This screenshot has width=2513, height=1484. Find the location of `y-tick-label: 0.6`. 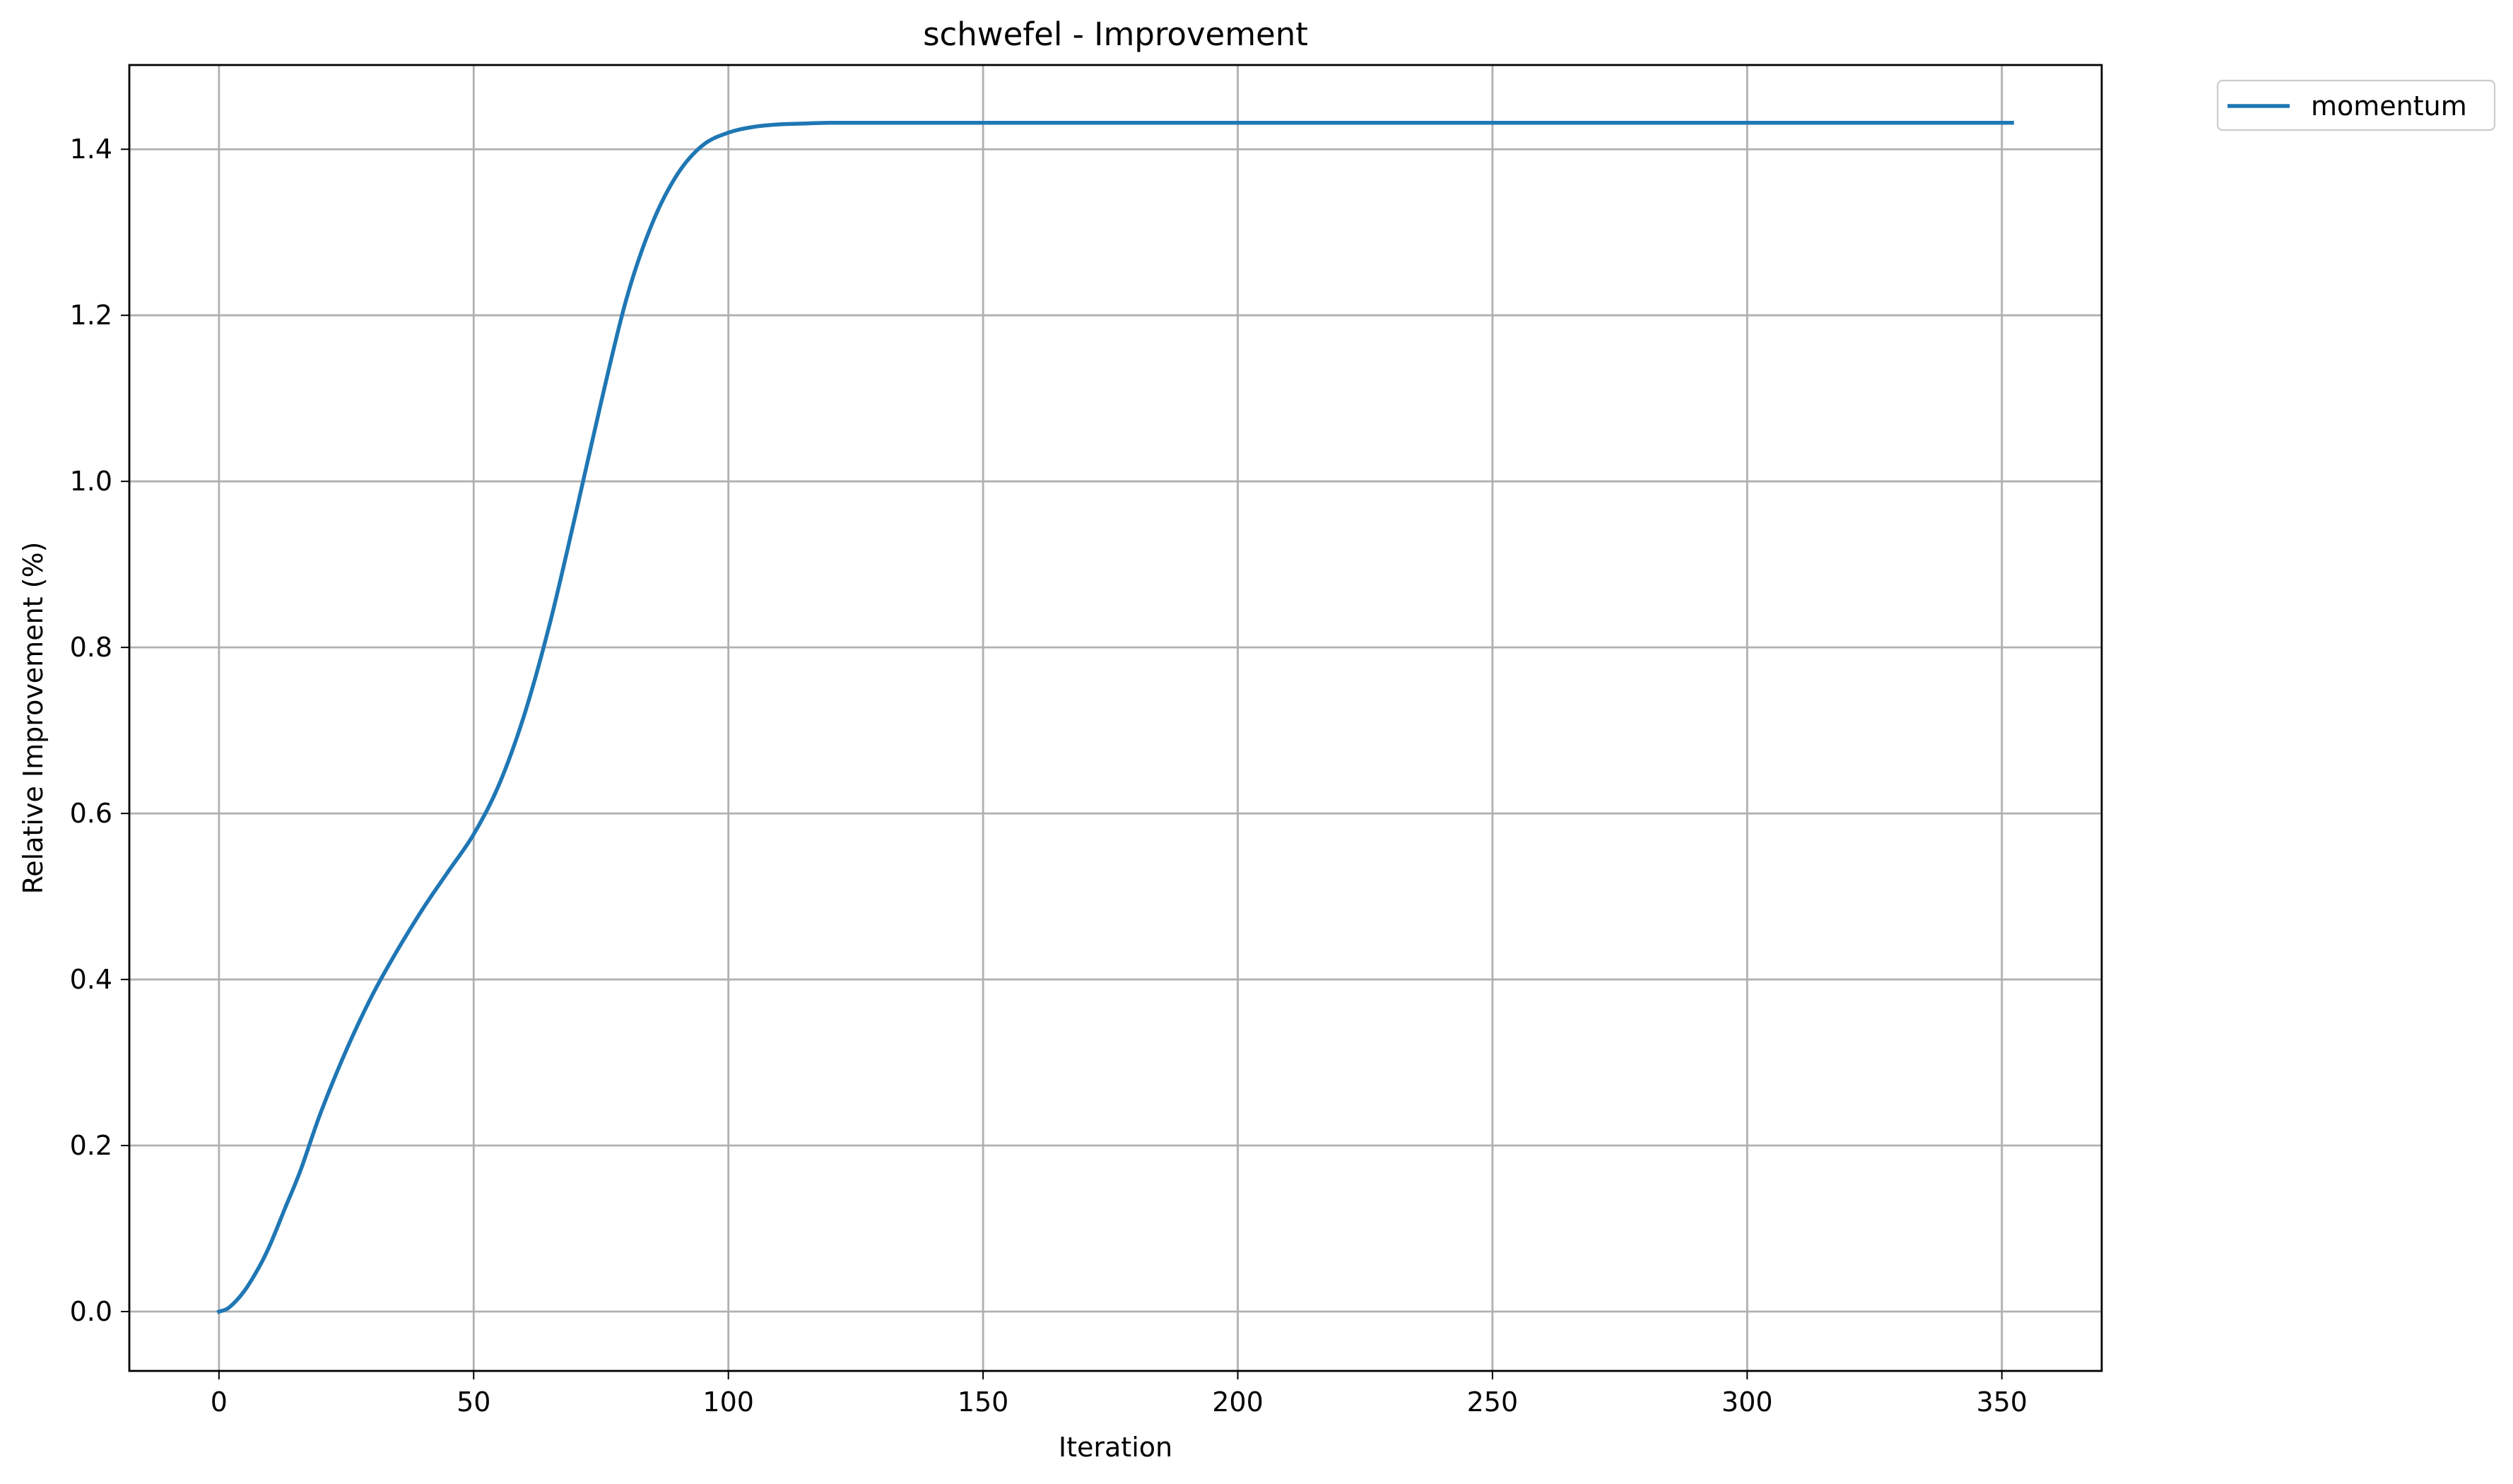

y-tick-label: 0.6 is located at coordinates (91, 813).